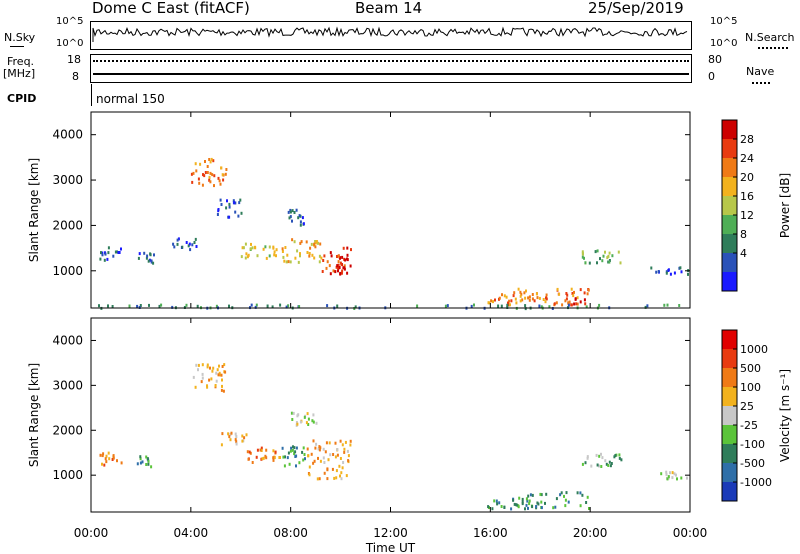 The width and height of the screenshot is (800, 554). Describe the element at coordinates (747, 196) in the screenshot. I see `power-colorbar-label: 16` at that location.